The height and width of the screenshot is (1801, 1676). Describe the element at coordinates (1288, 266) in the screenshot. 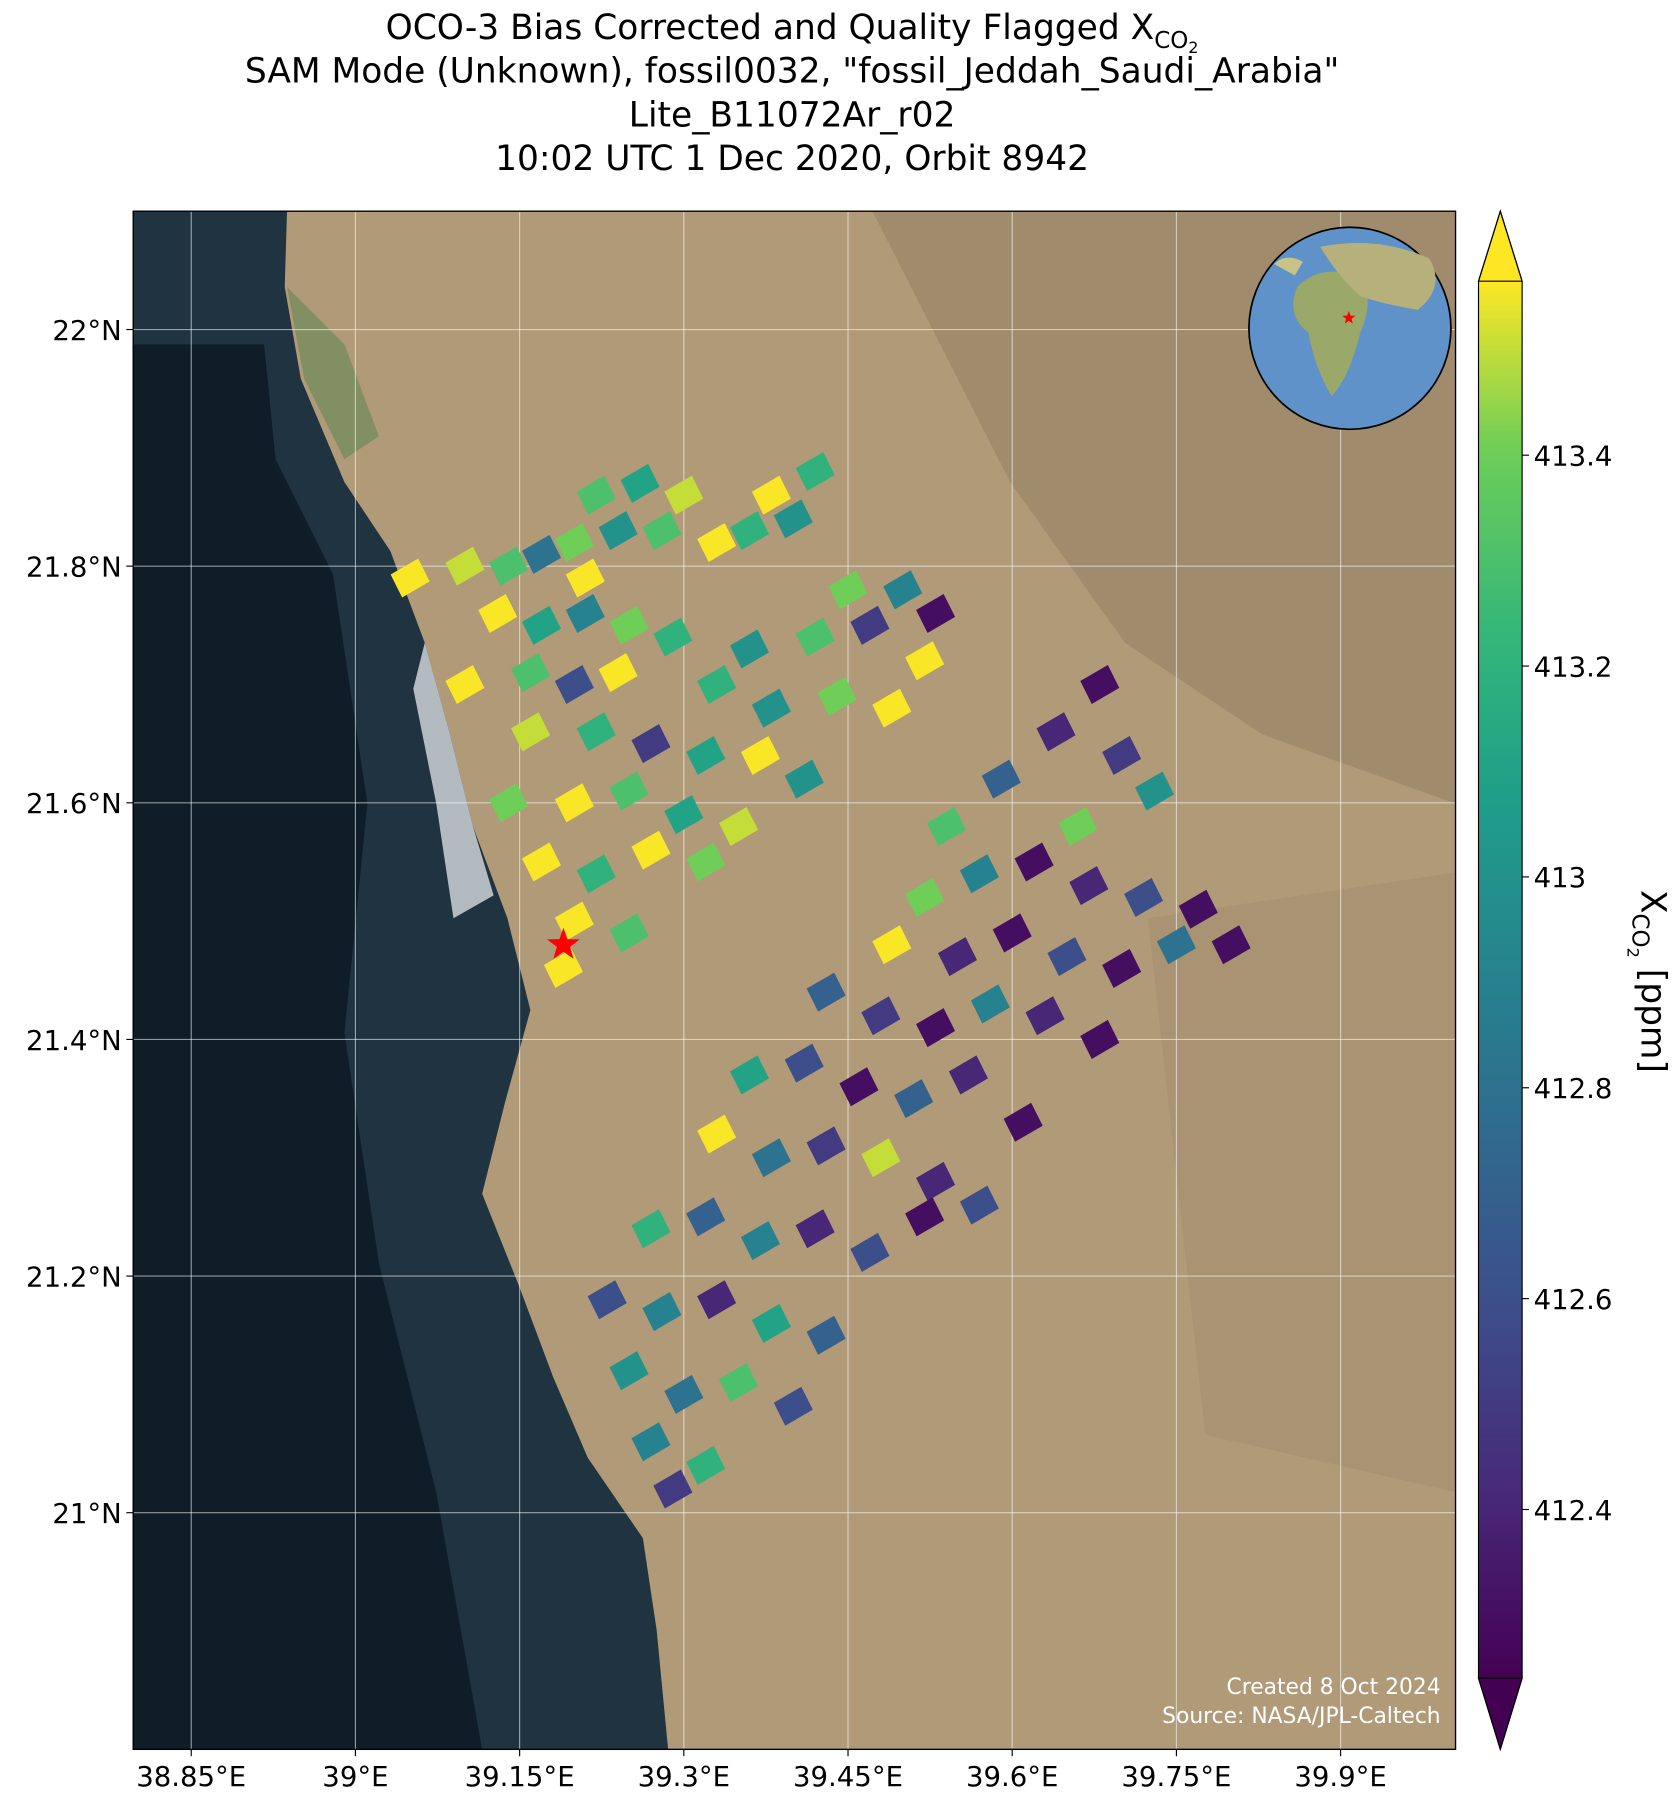

I see `globe-iberia` at that location.